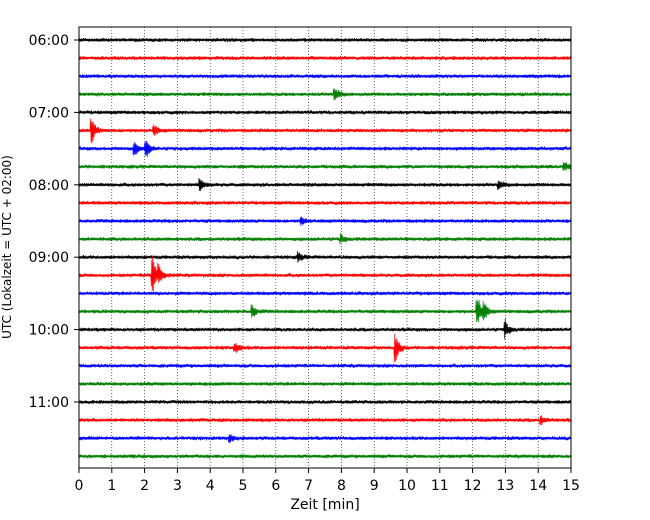 The width and height of the screenshot is (650, 520). I want to click on y-tick-label: 08:00, so click(49, 186).